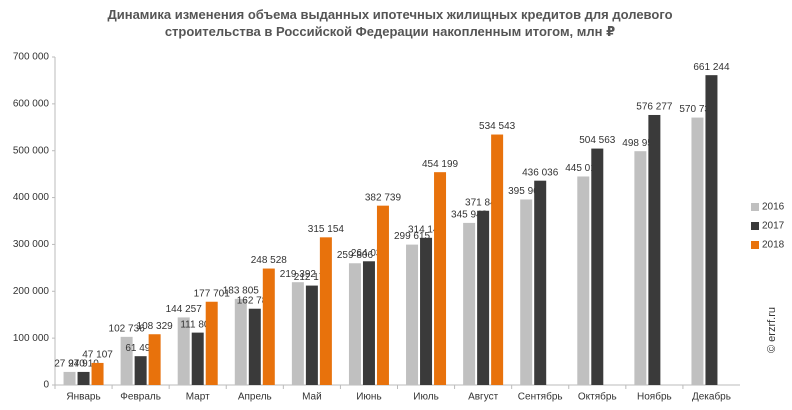 The height and width of the screenshot is (410, 792). I want to click on value-label: 177 701, so click(212, 293).